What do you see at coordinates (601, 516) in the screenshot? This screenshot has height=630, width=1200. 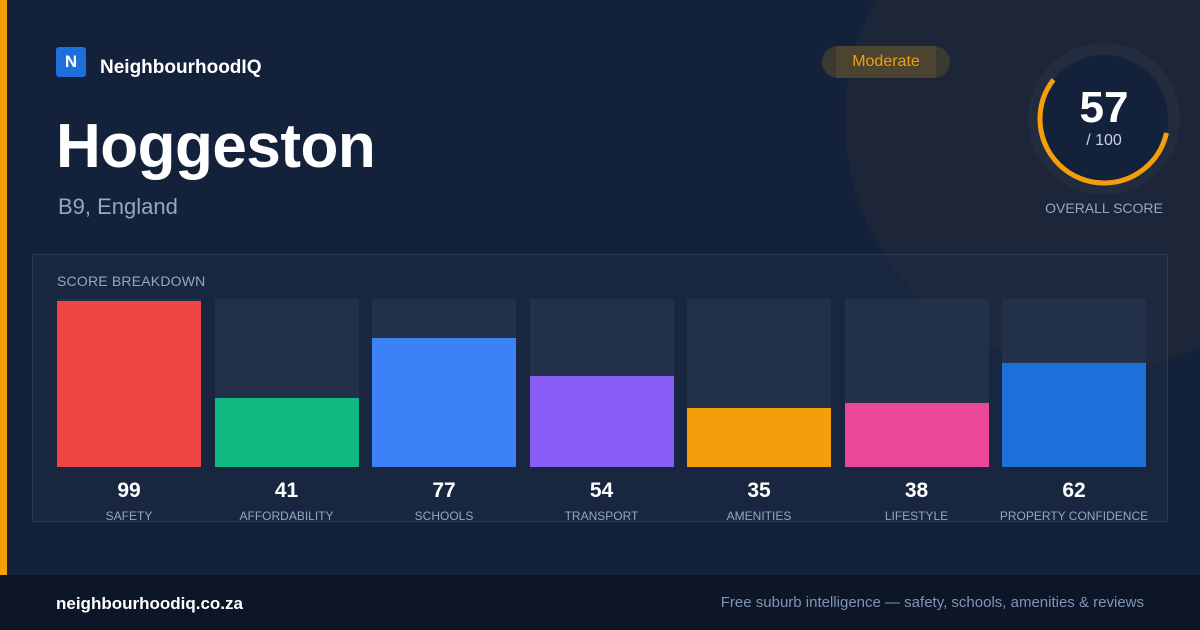 I see `score-bar-label: TRANSPORT` at bounding box center [601, 516].